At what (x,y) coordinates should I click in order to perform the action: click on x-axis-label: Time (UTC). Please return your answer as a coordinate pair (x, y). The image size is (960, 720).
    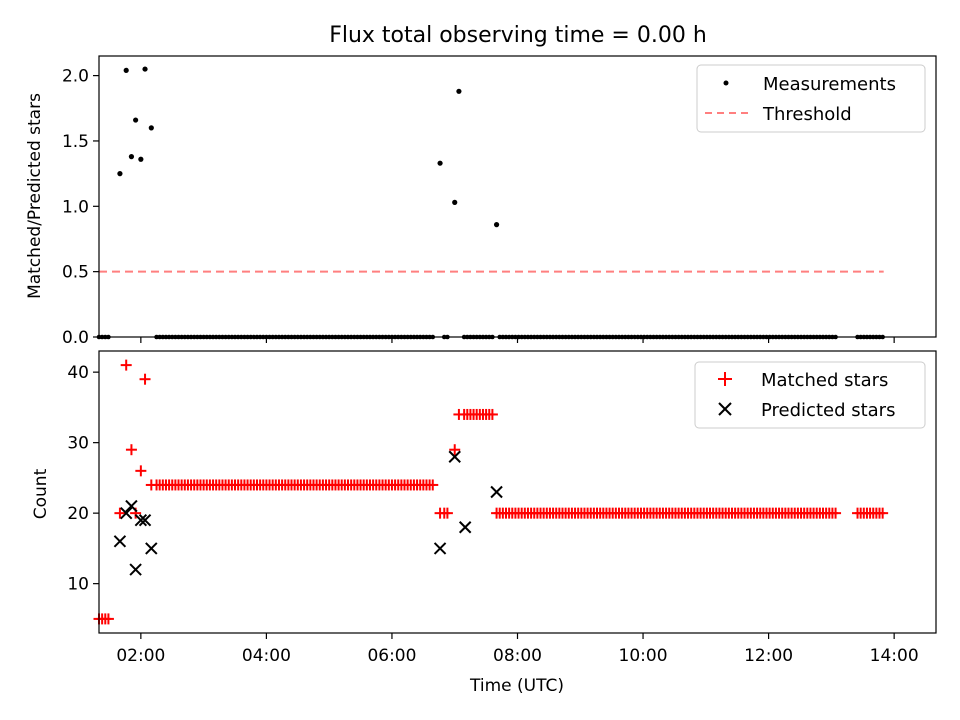
    Looking at the image, I should click on (516, 686).